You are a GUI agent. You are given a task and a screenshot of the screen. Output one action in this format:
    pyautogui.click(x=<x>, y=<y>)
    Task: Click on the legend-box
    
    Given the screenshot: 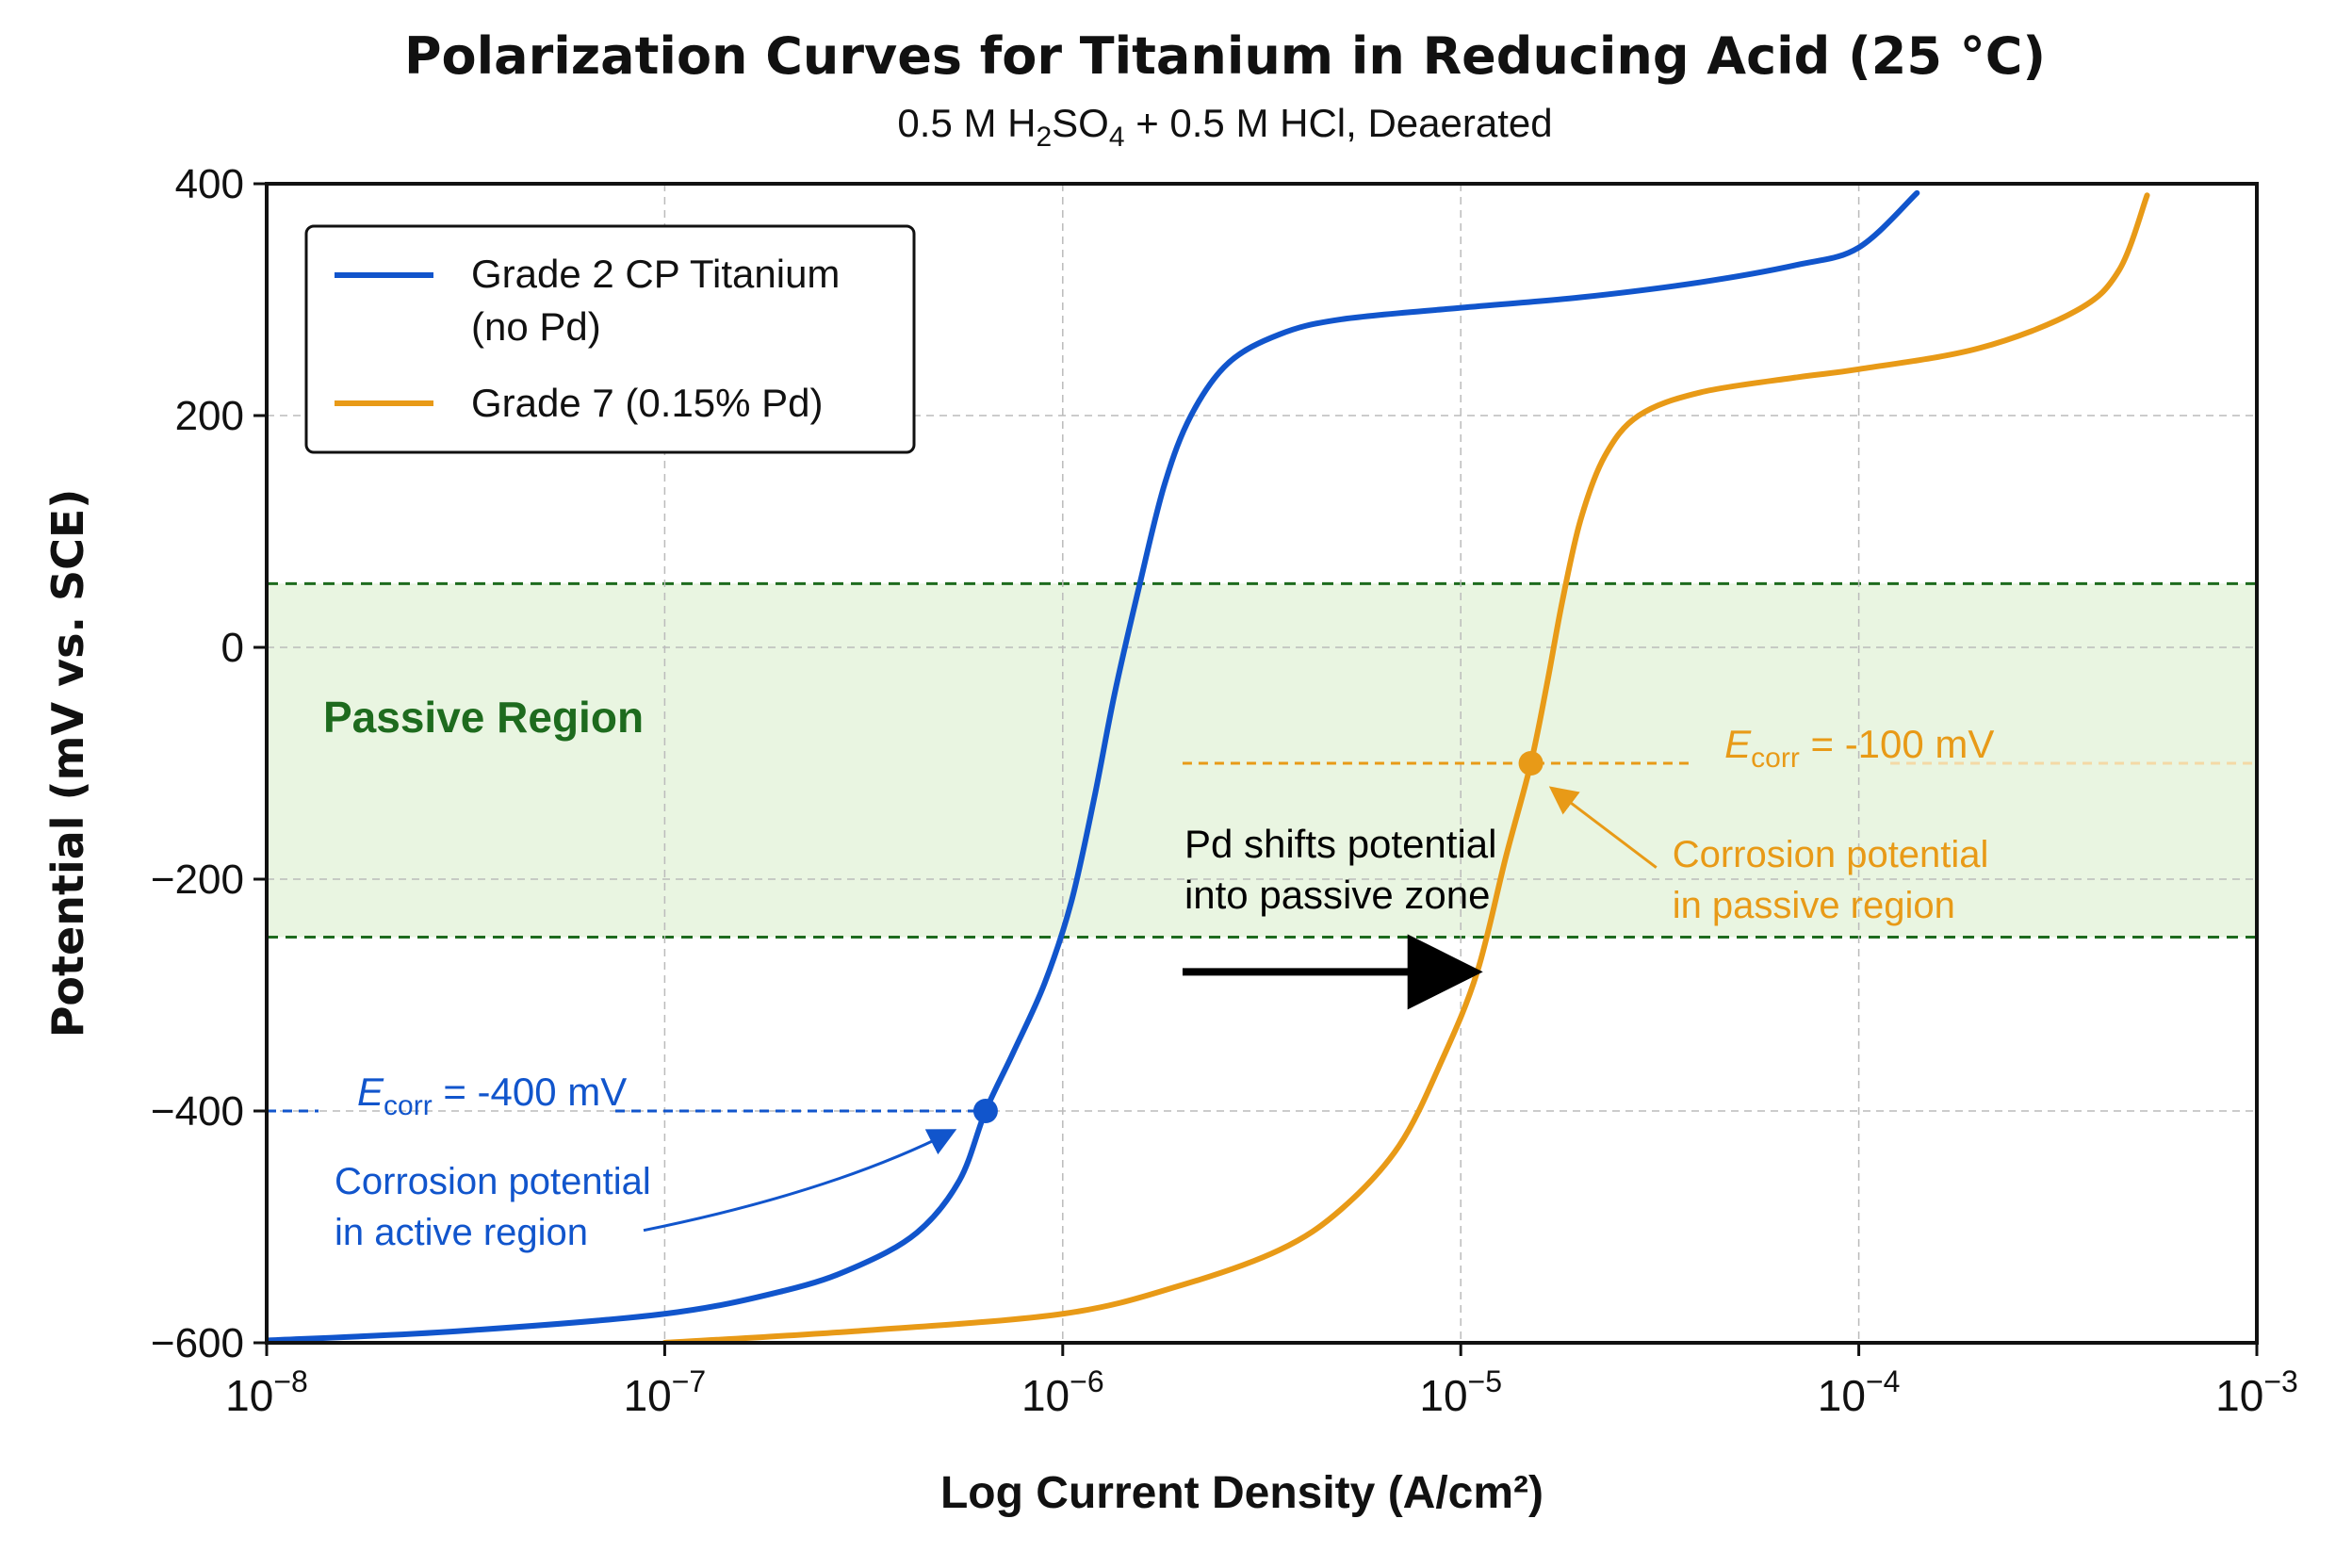 What is the action you would take?
    pyautogui.click(x=610, y=339)
    